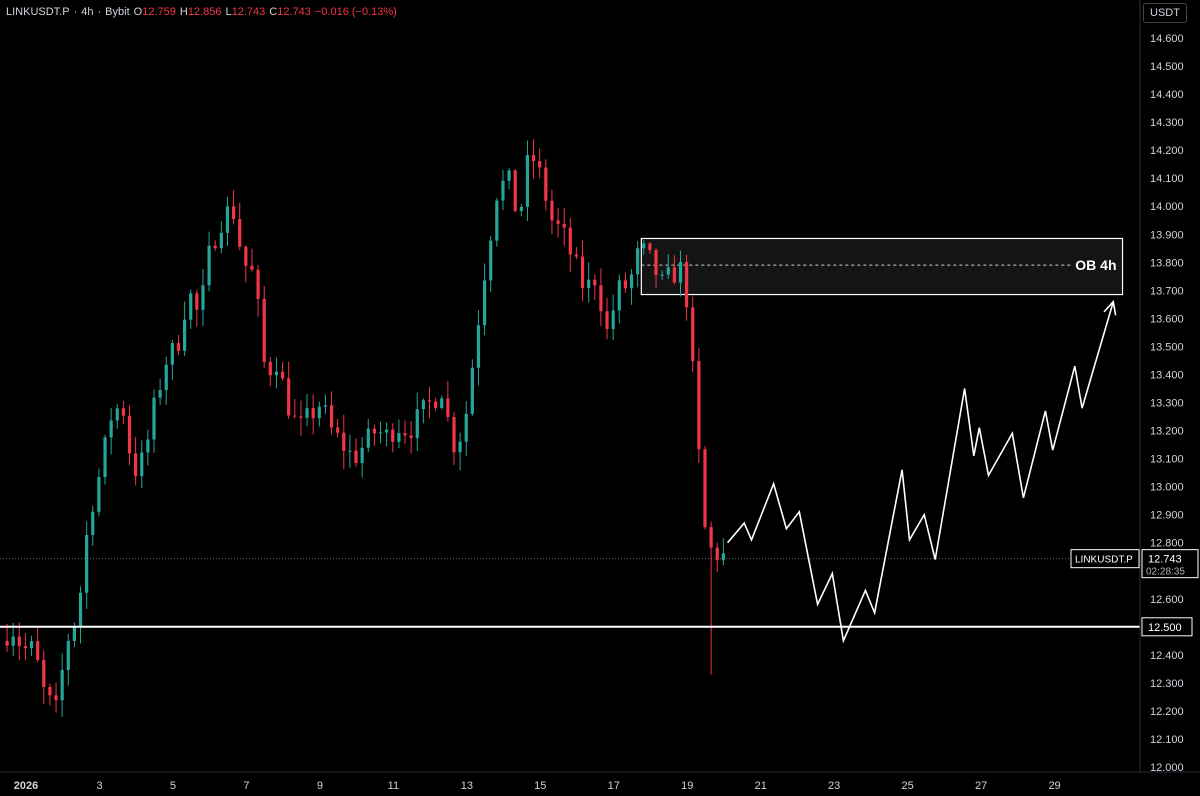  What do you see at coordinates (1110, 307) in the screenshot?
I see `projection-arrowhead` at bounding box center [1110, 307].